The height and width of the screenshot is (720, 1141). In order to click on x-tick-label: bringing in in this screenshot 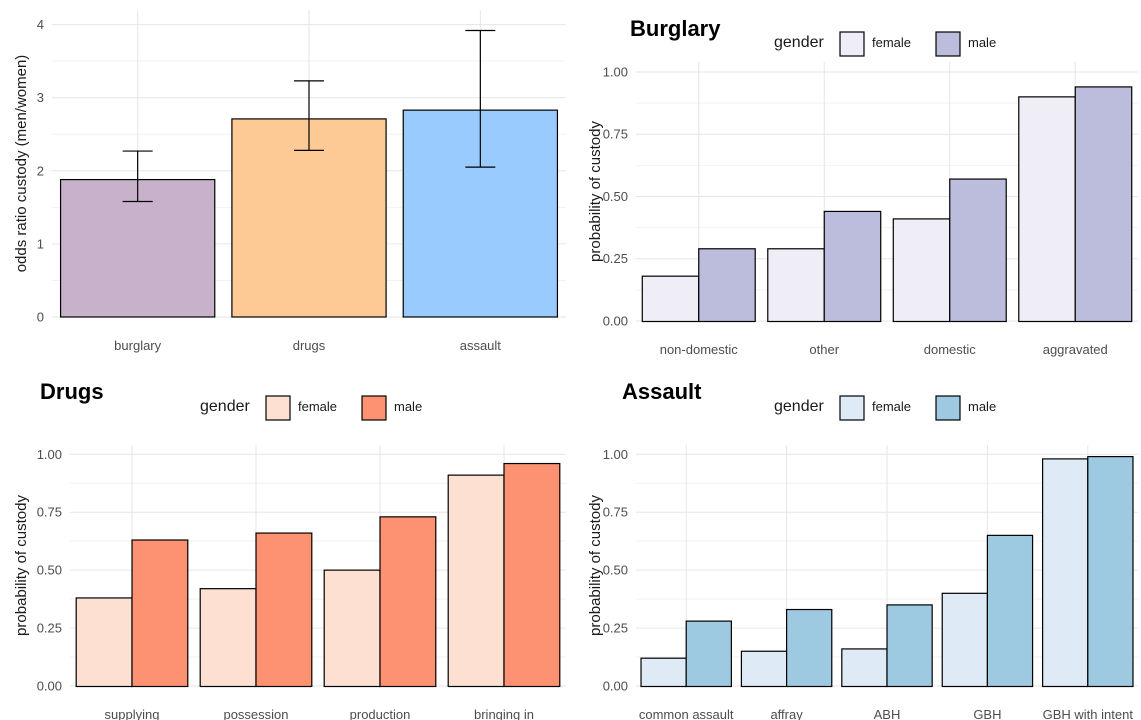, I will do `click(504, 713)`.